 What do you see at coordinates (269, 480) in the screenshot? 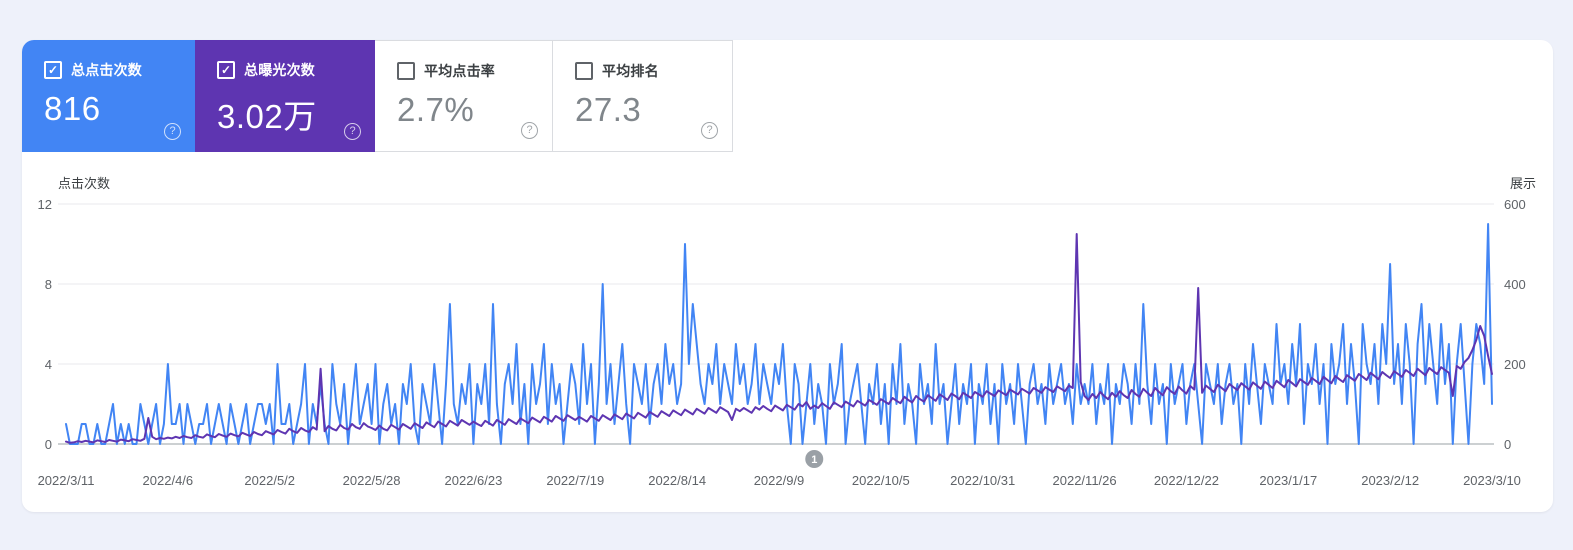
I see `x-axis-tick: 2022/5/2` at bounding box center [269, 480].